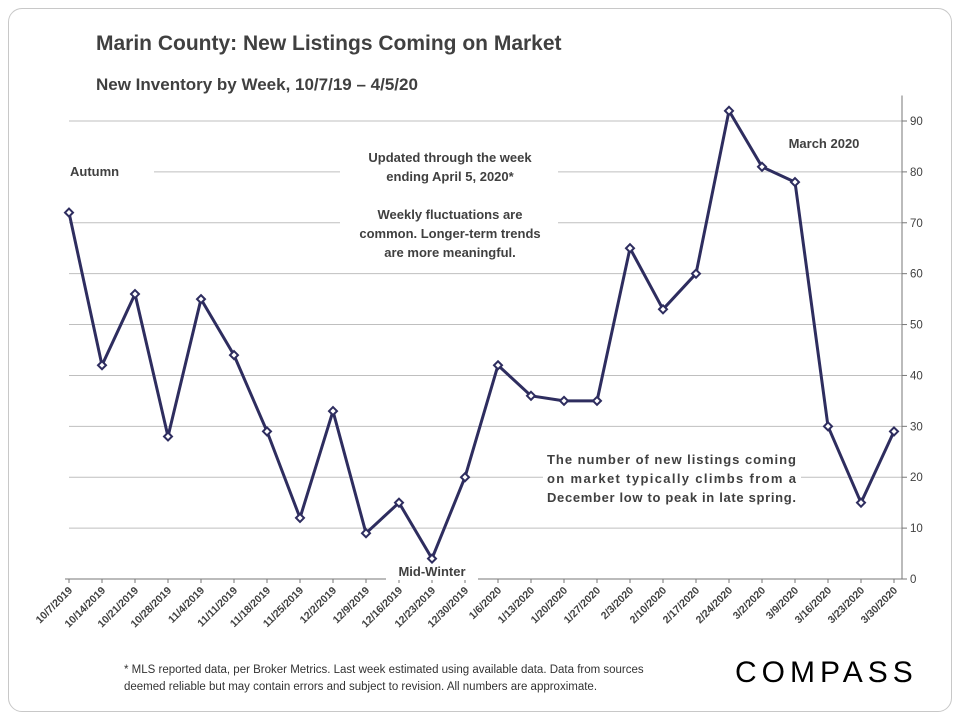 The height and width of the screenshot is (720, 960). I want to click on annotation-trend-line: The number of new listings coming, so click(671, 459).